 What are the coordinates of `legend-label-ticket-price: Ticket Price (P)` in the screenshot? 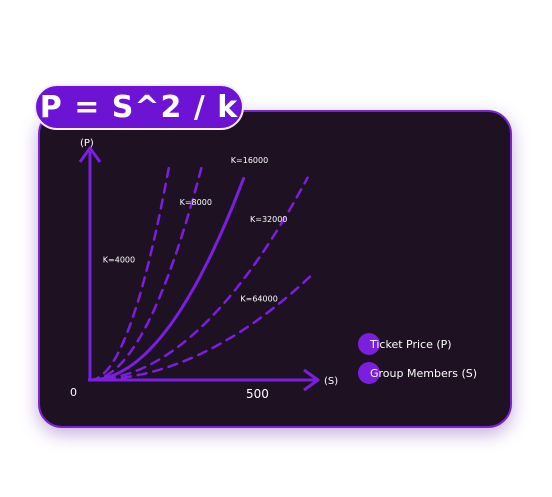 It's located at (411, 344).